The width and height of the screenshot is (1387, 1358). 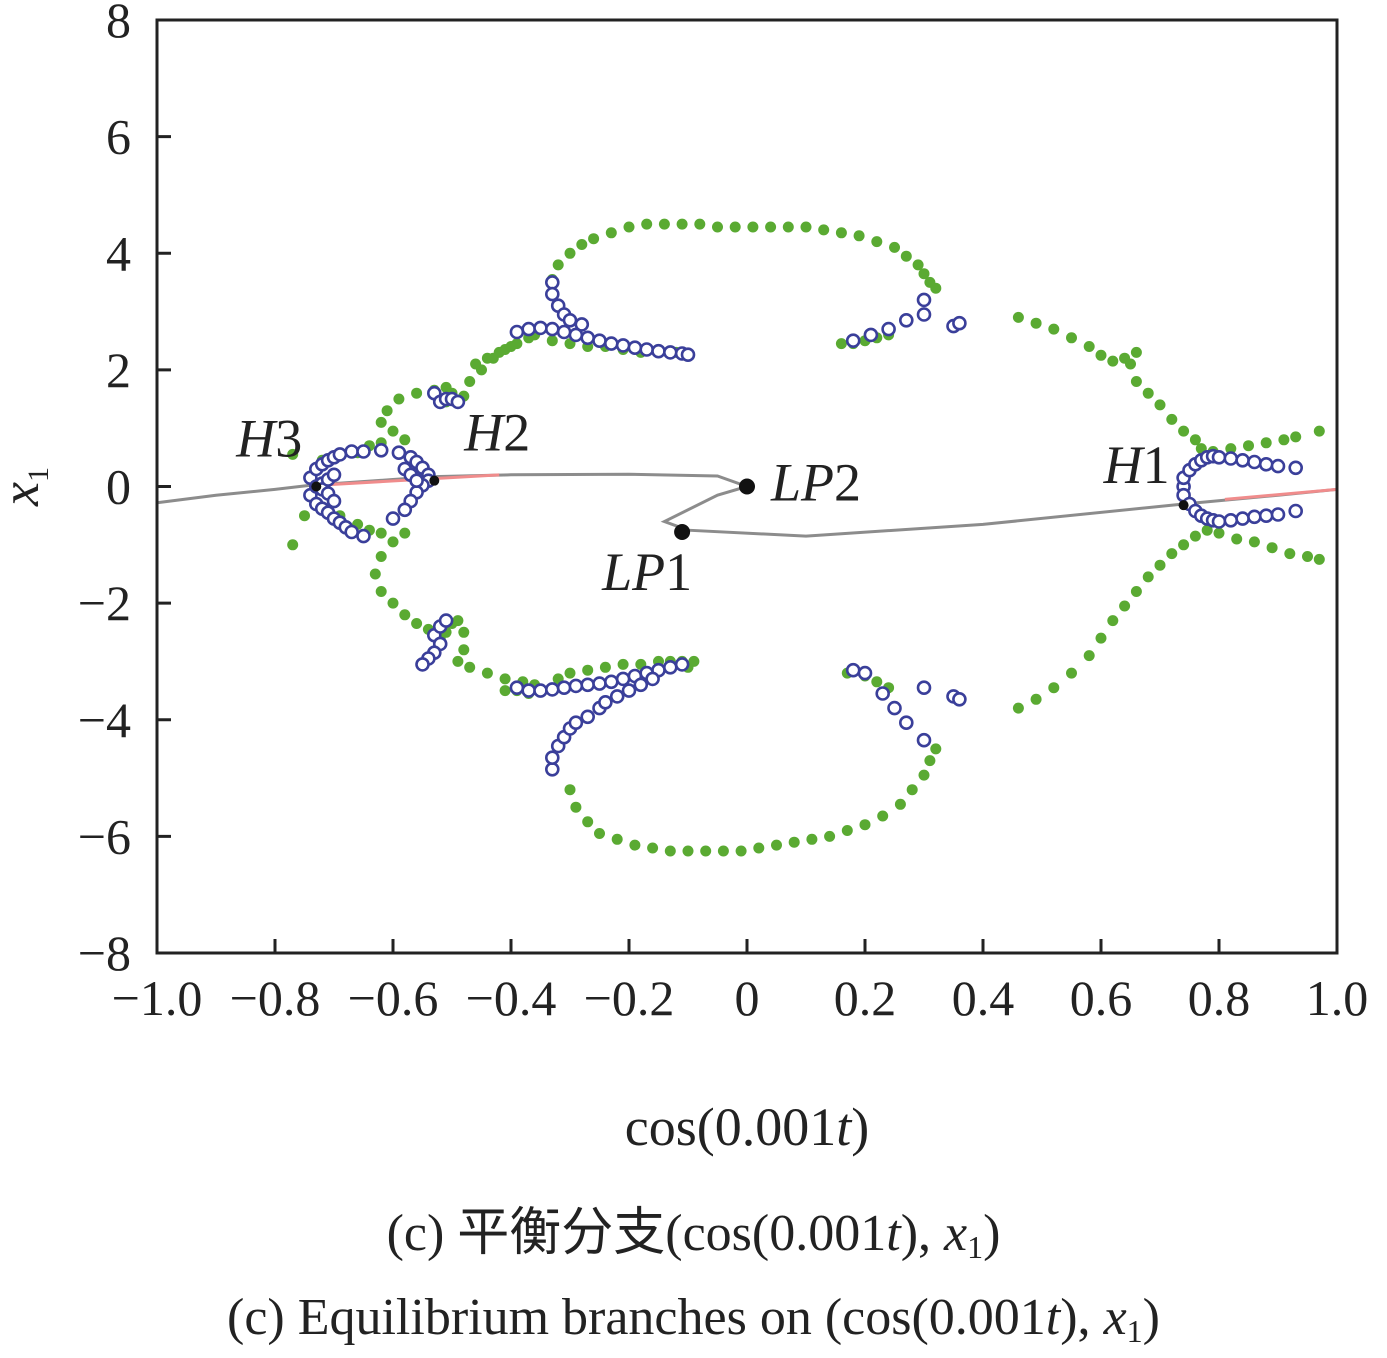 I want to click on caption-en-t: t, so click(x=1053, y=1317).